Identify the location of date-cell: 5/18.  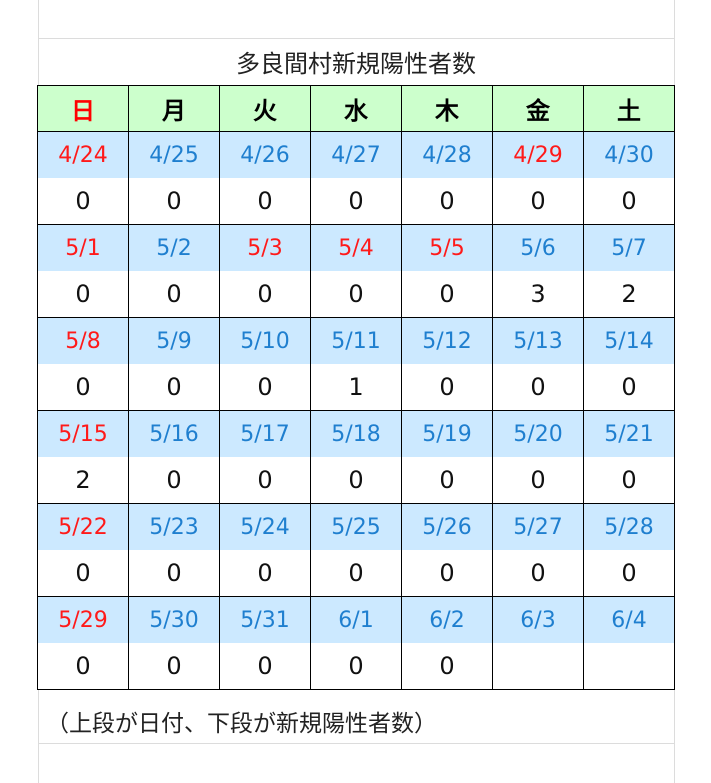
(356, 433).